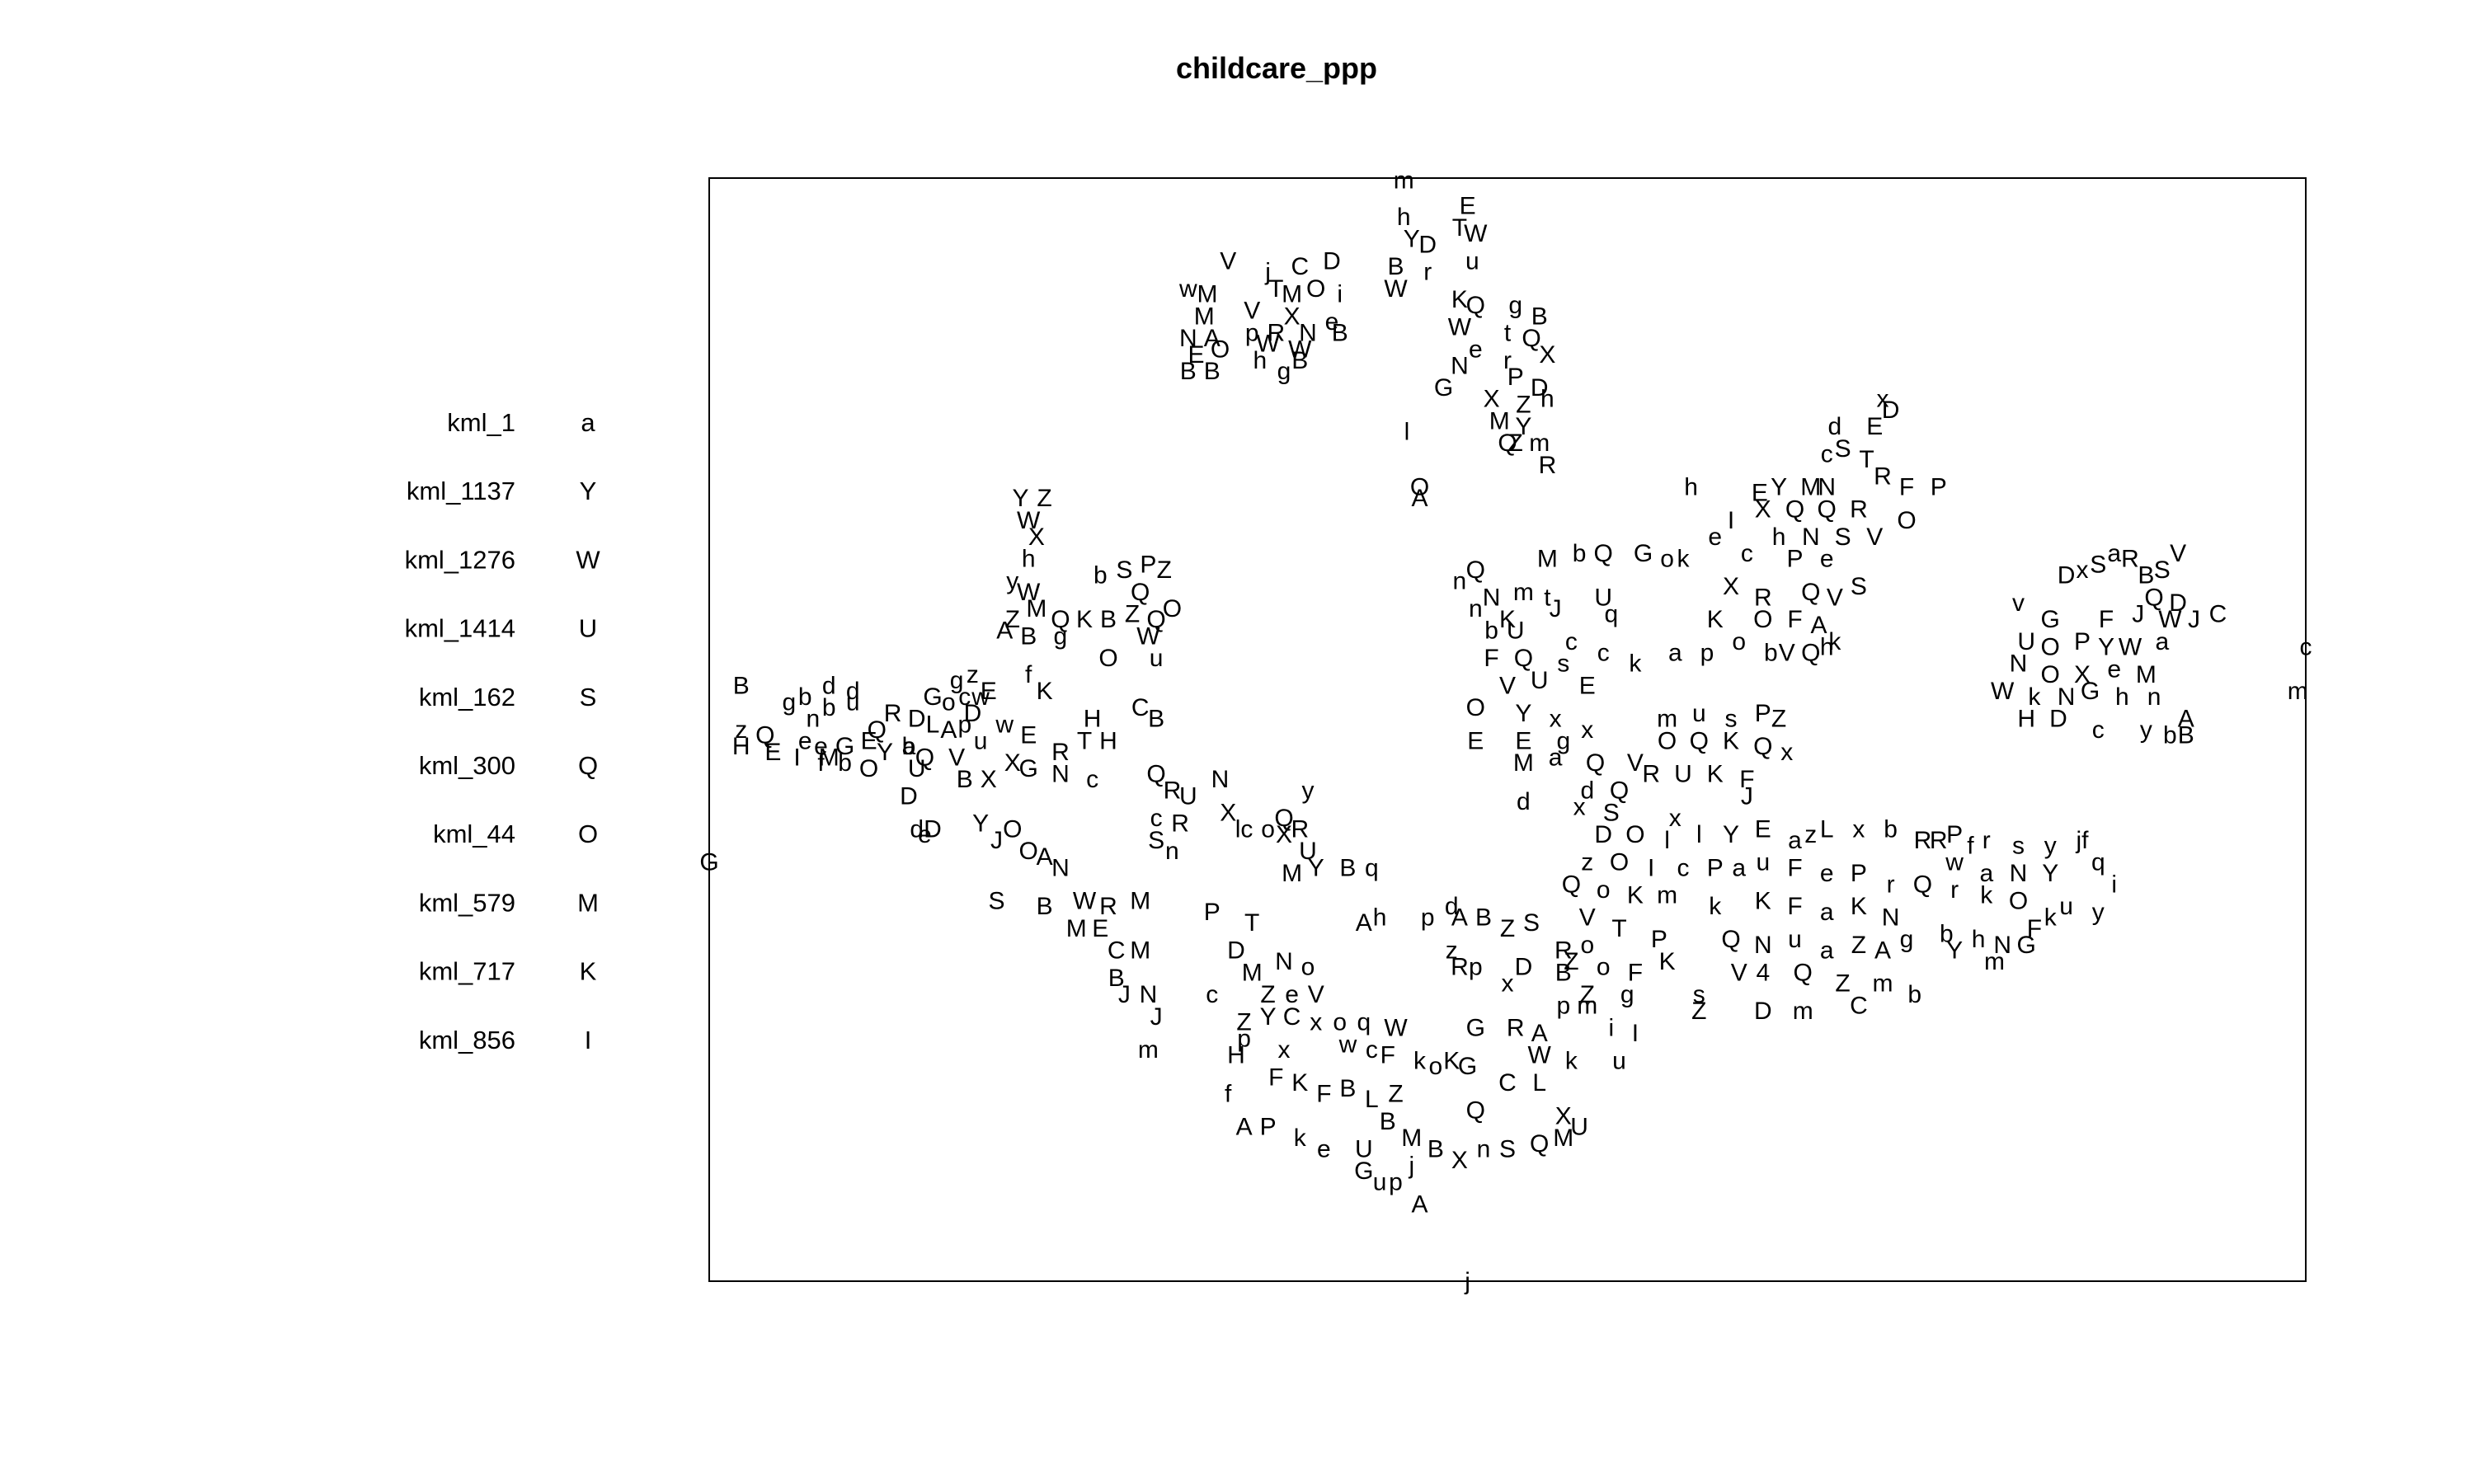 This screenshot has height=1484, width=2474. I want to click on legend-label: kml_1276, so click(460, 559).